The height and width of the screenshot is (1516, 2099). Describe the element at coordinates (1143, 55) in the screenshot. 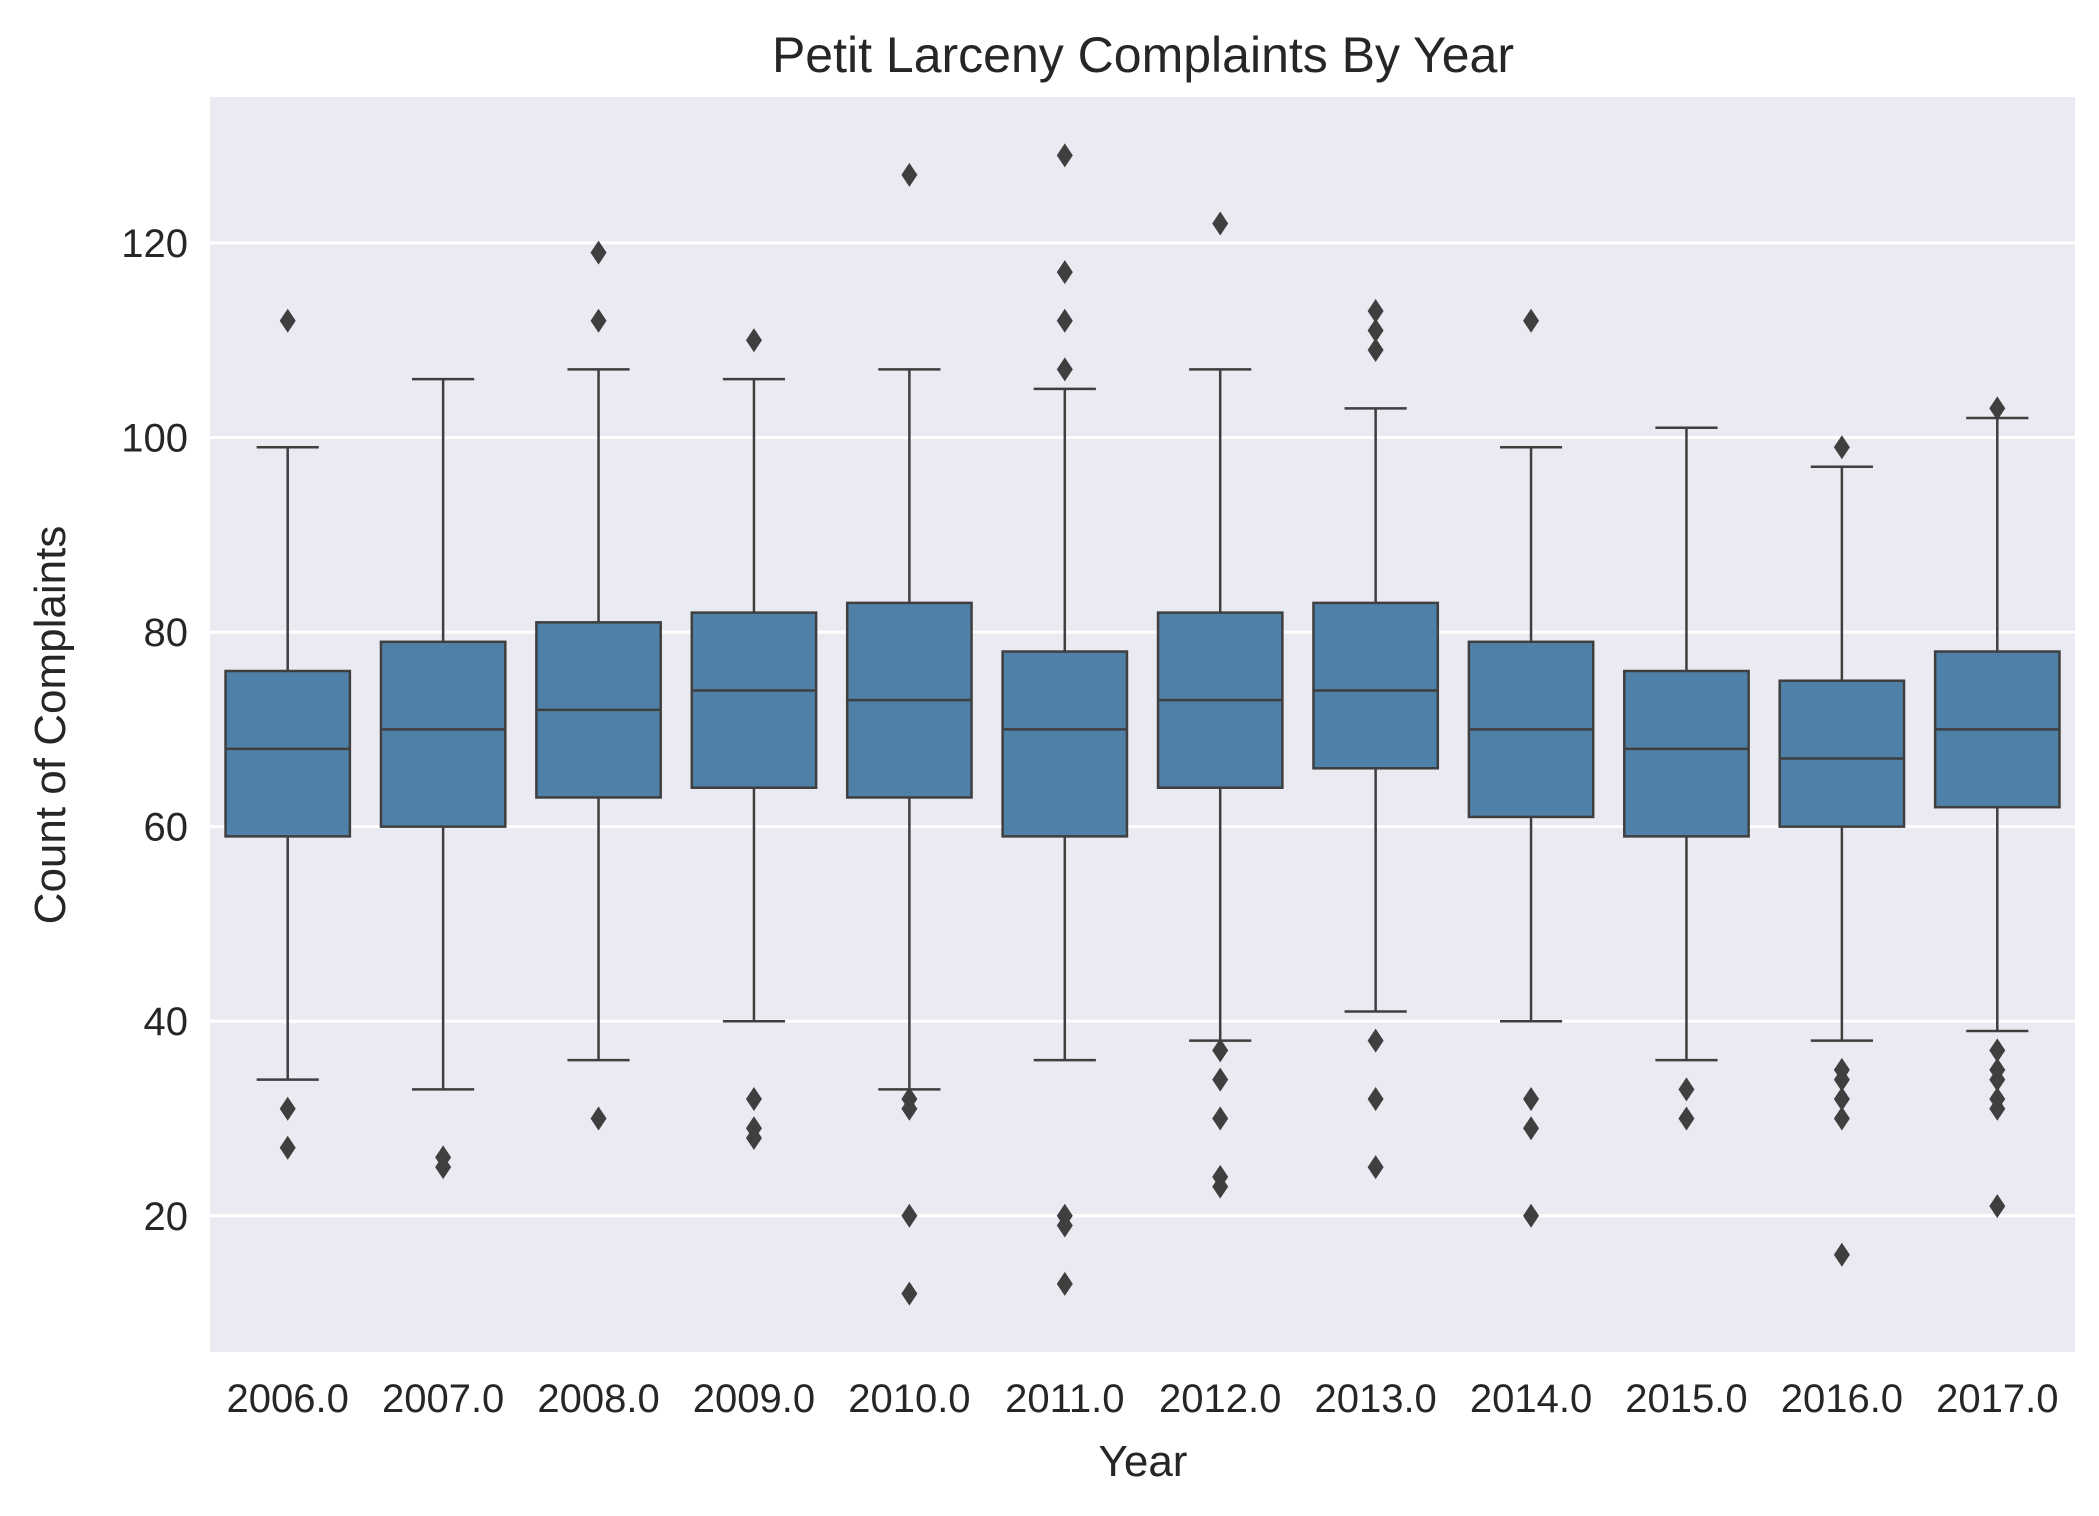

I see `chart-title: Petit Larceny Complaints By Year` at that location.